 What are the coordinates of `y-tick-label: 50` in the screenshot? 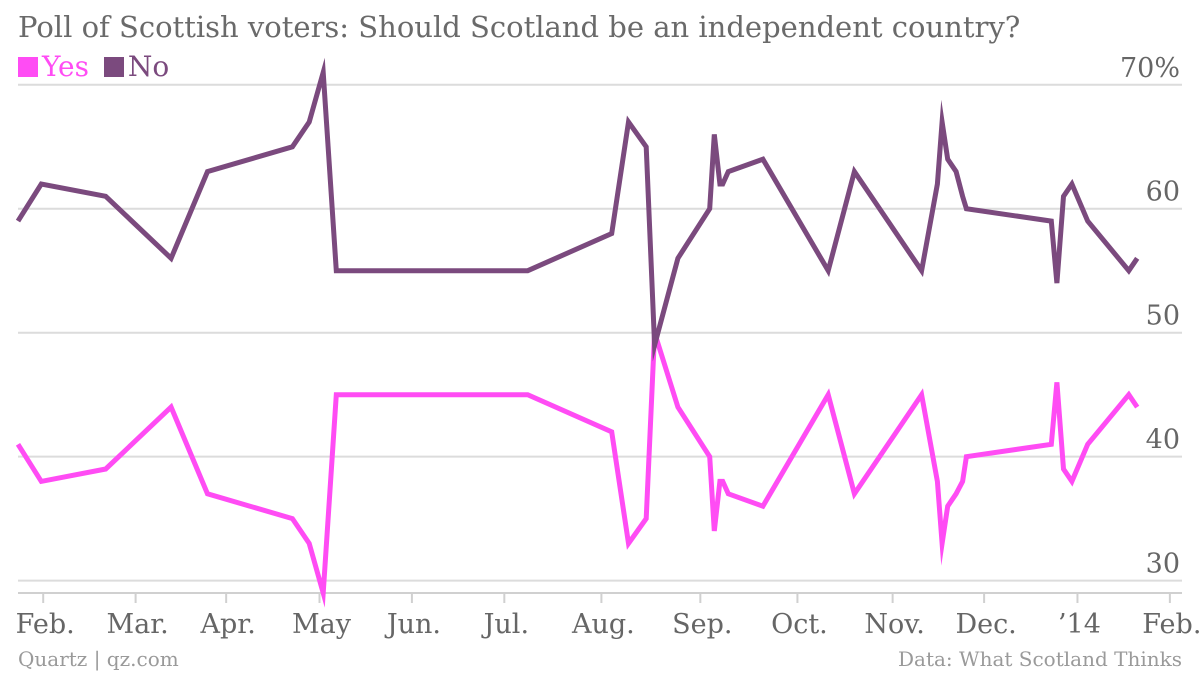 It's located at (1163, 316).